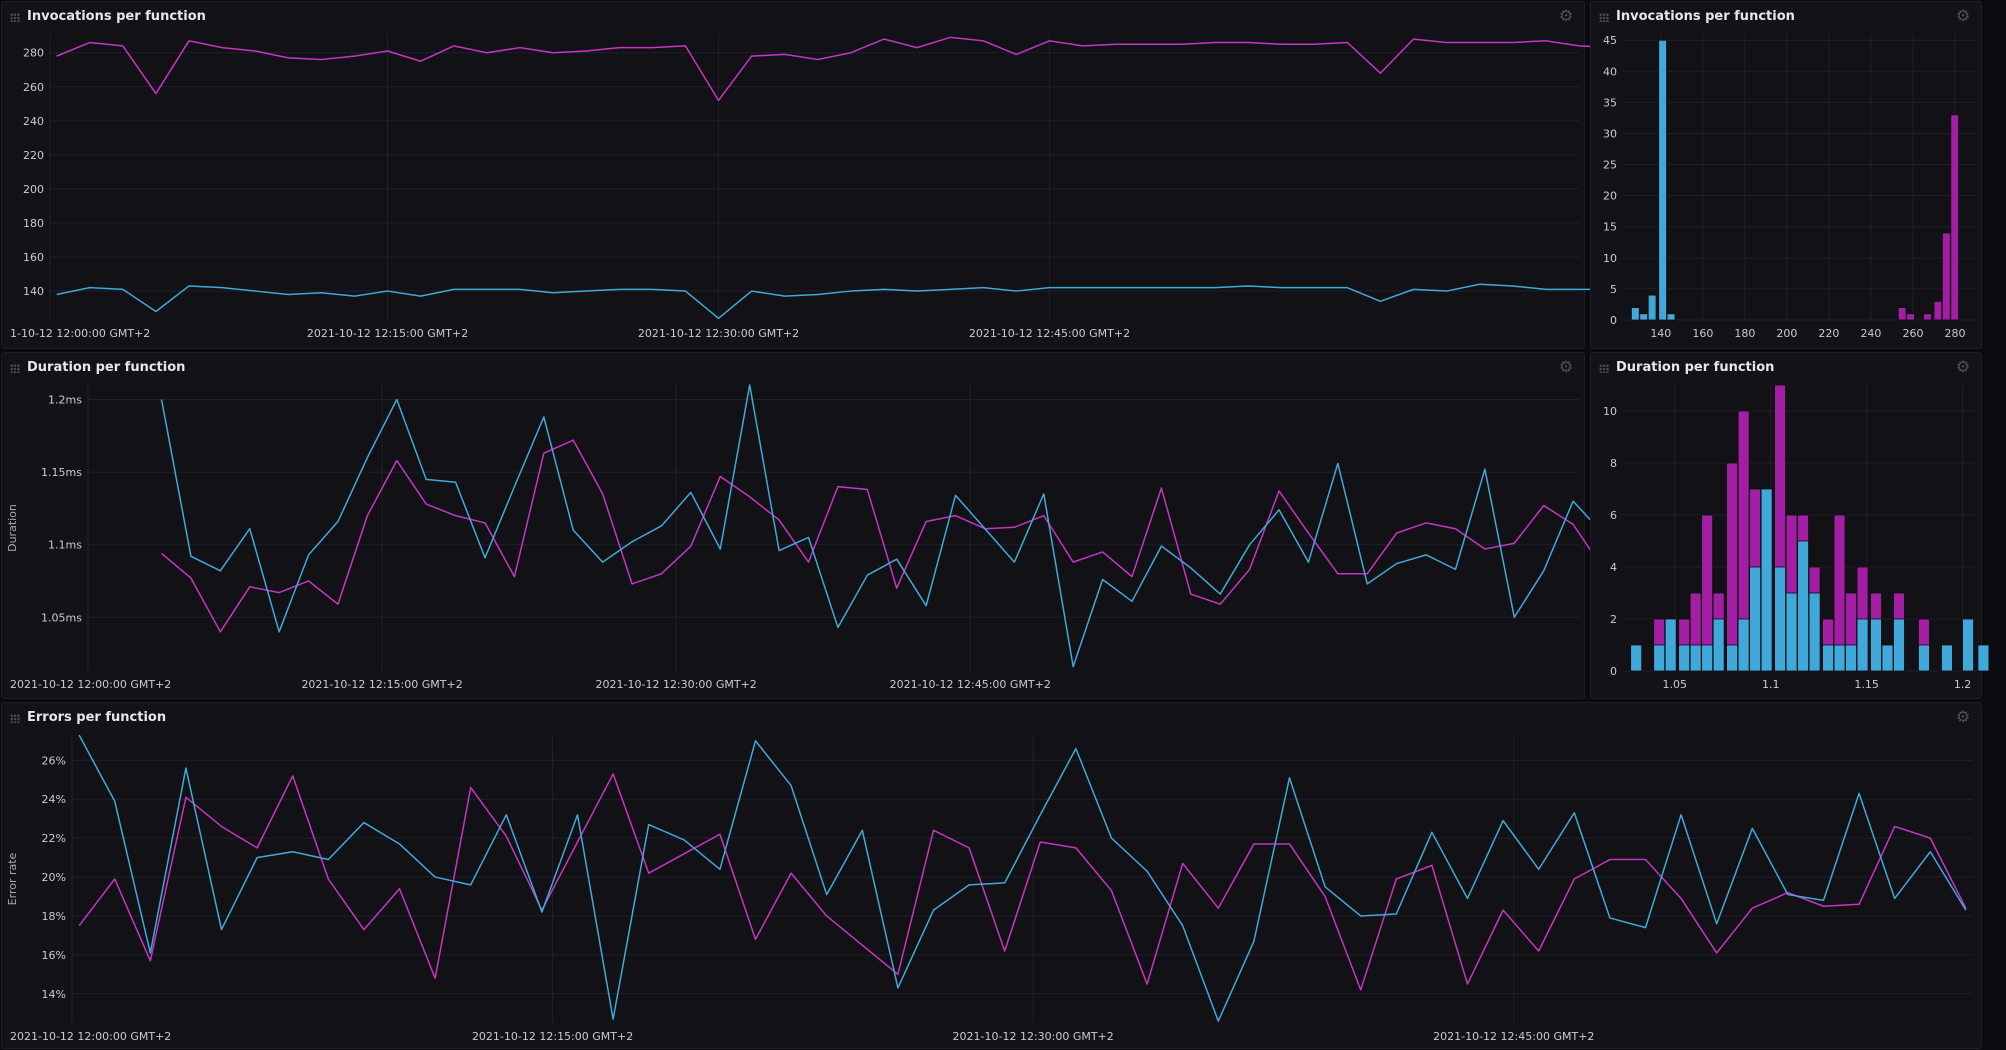  Describe the element at coordinates (1613, 289) in the screenshot. I see `y-tick-label: 5` at that location.